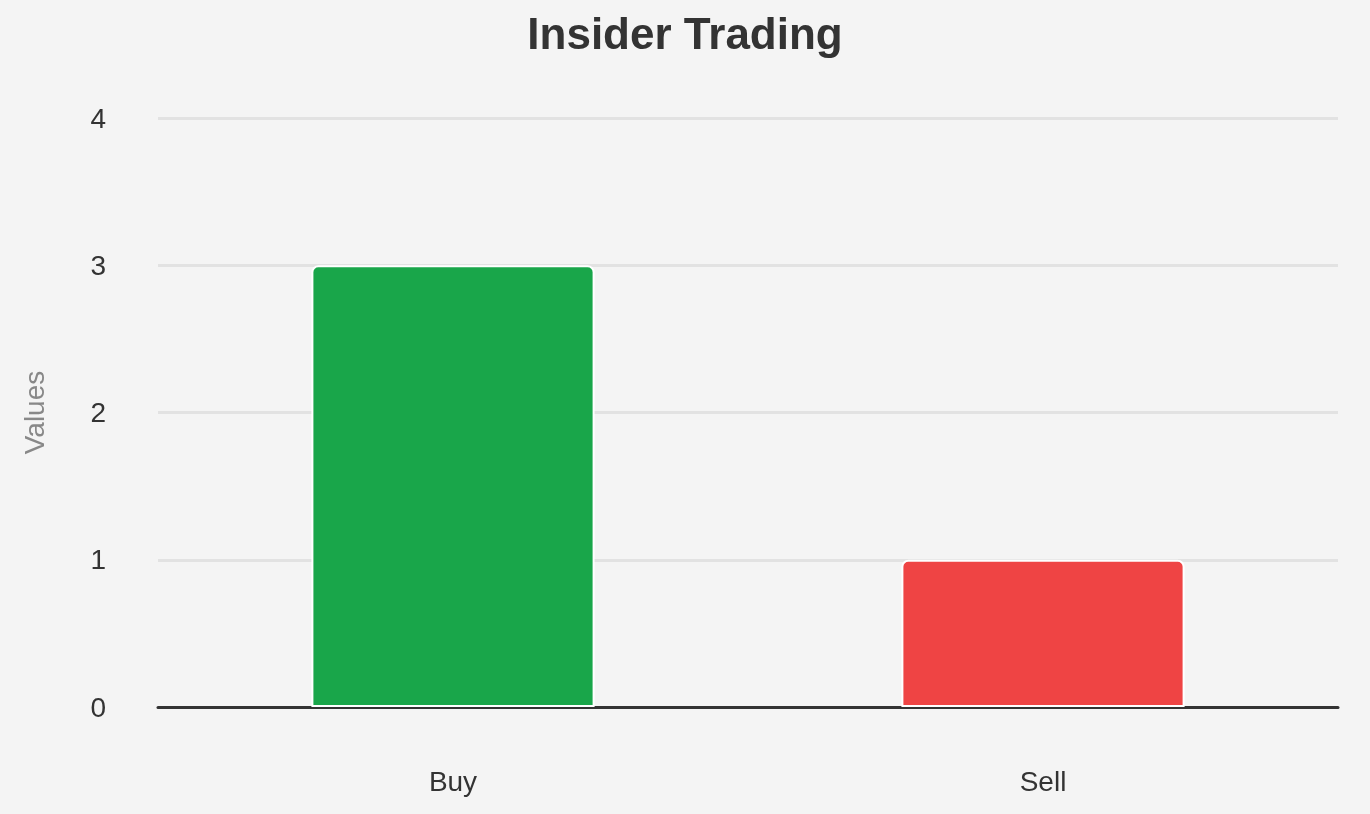 The height and width of the screenshot is (814, 1370). I want to click on y-tick-label: 0, so click(98, 707).